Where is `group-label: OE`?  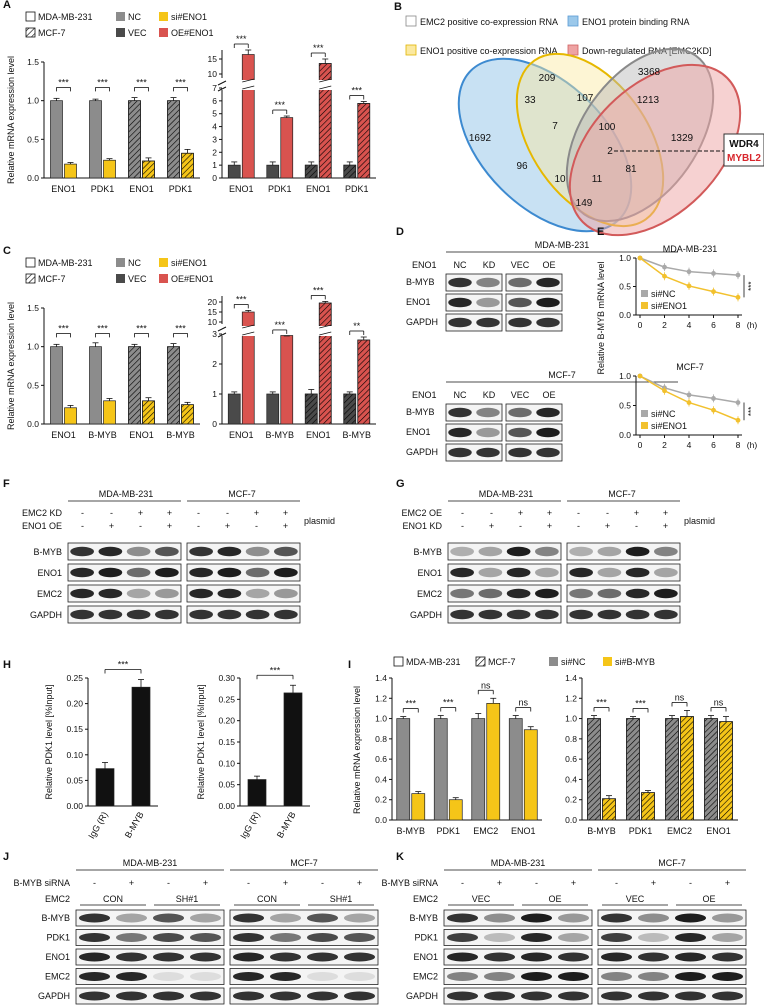 group-label: OE is located at coordinates (554, 899).